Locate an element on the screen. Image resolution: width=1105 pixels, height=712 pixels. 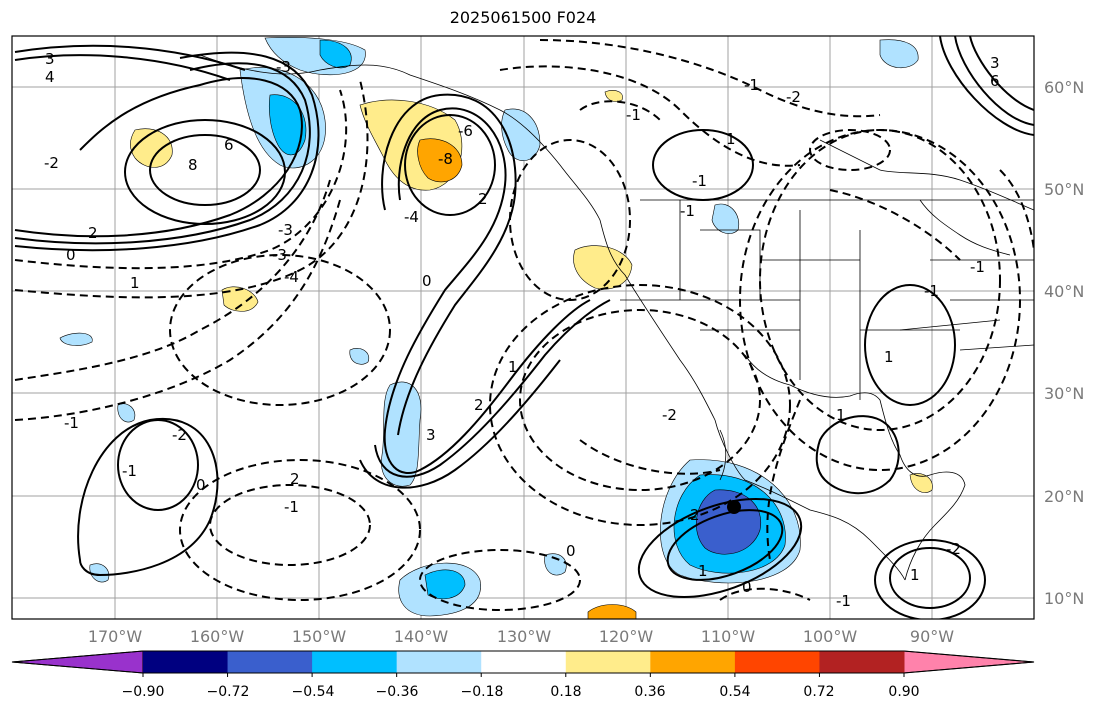
colorbar-extend-max is located at coordinates (968, 662).